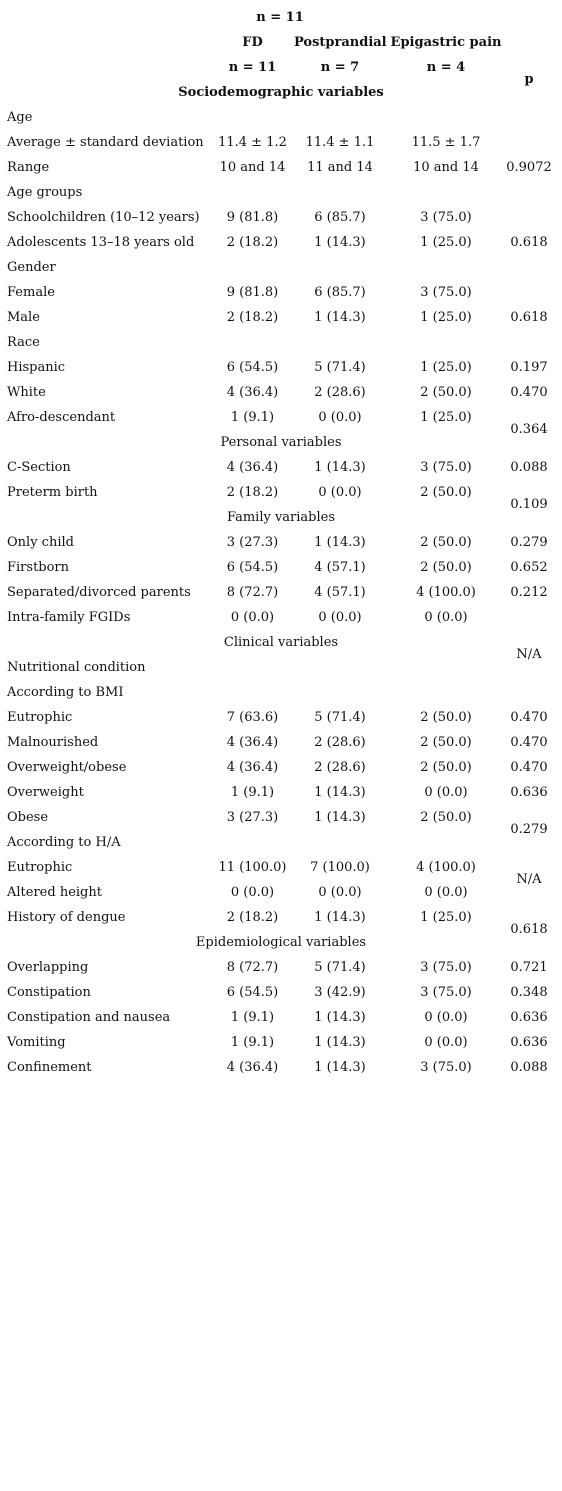 The width and height of the screenshot is (562, 1491). Describe the element at coordinates (20, 117) in the screenshot. I see `row-label: Age` at that location.